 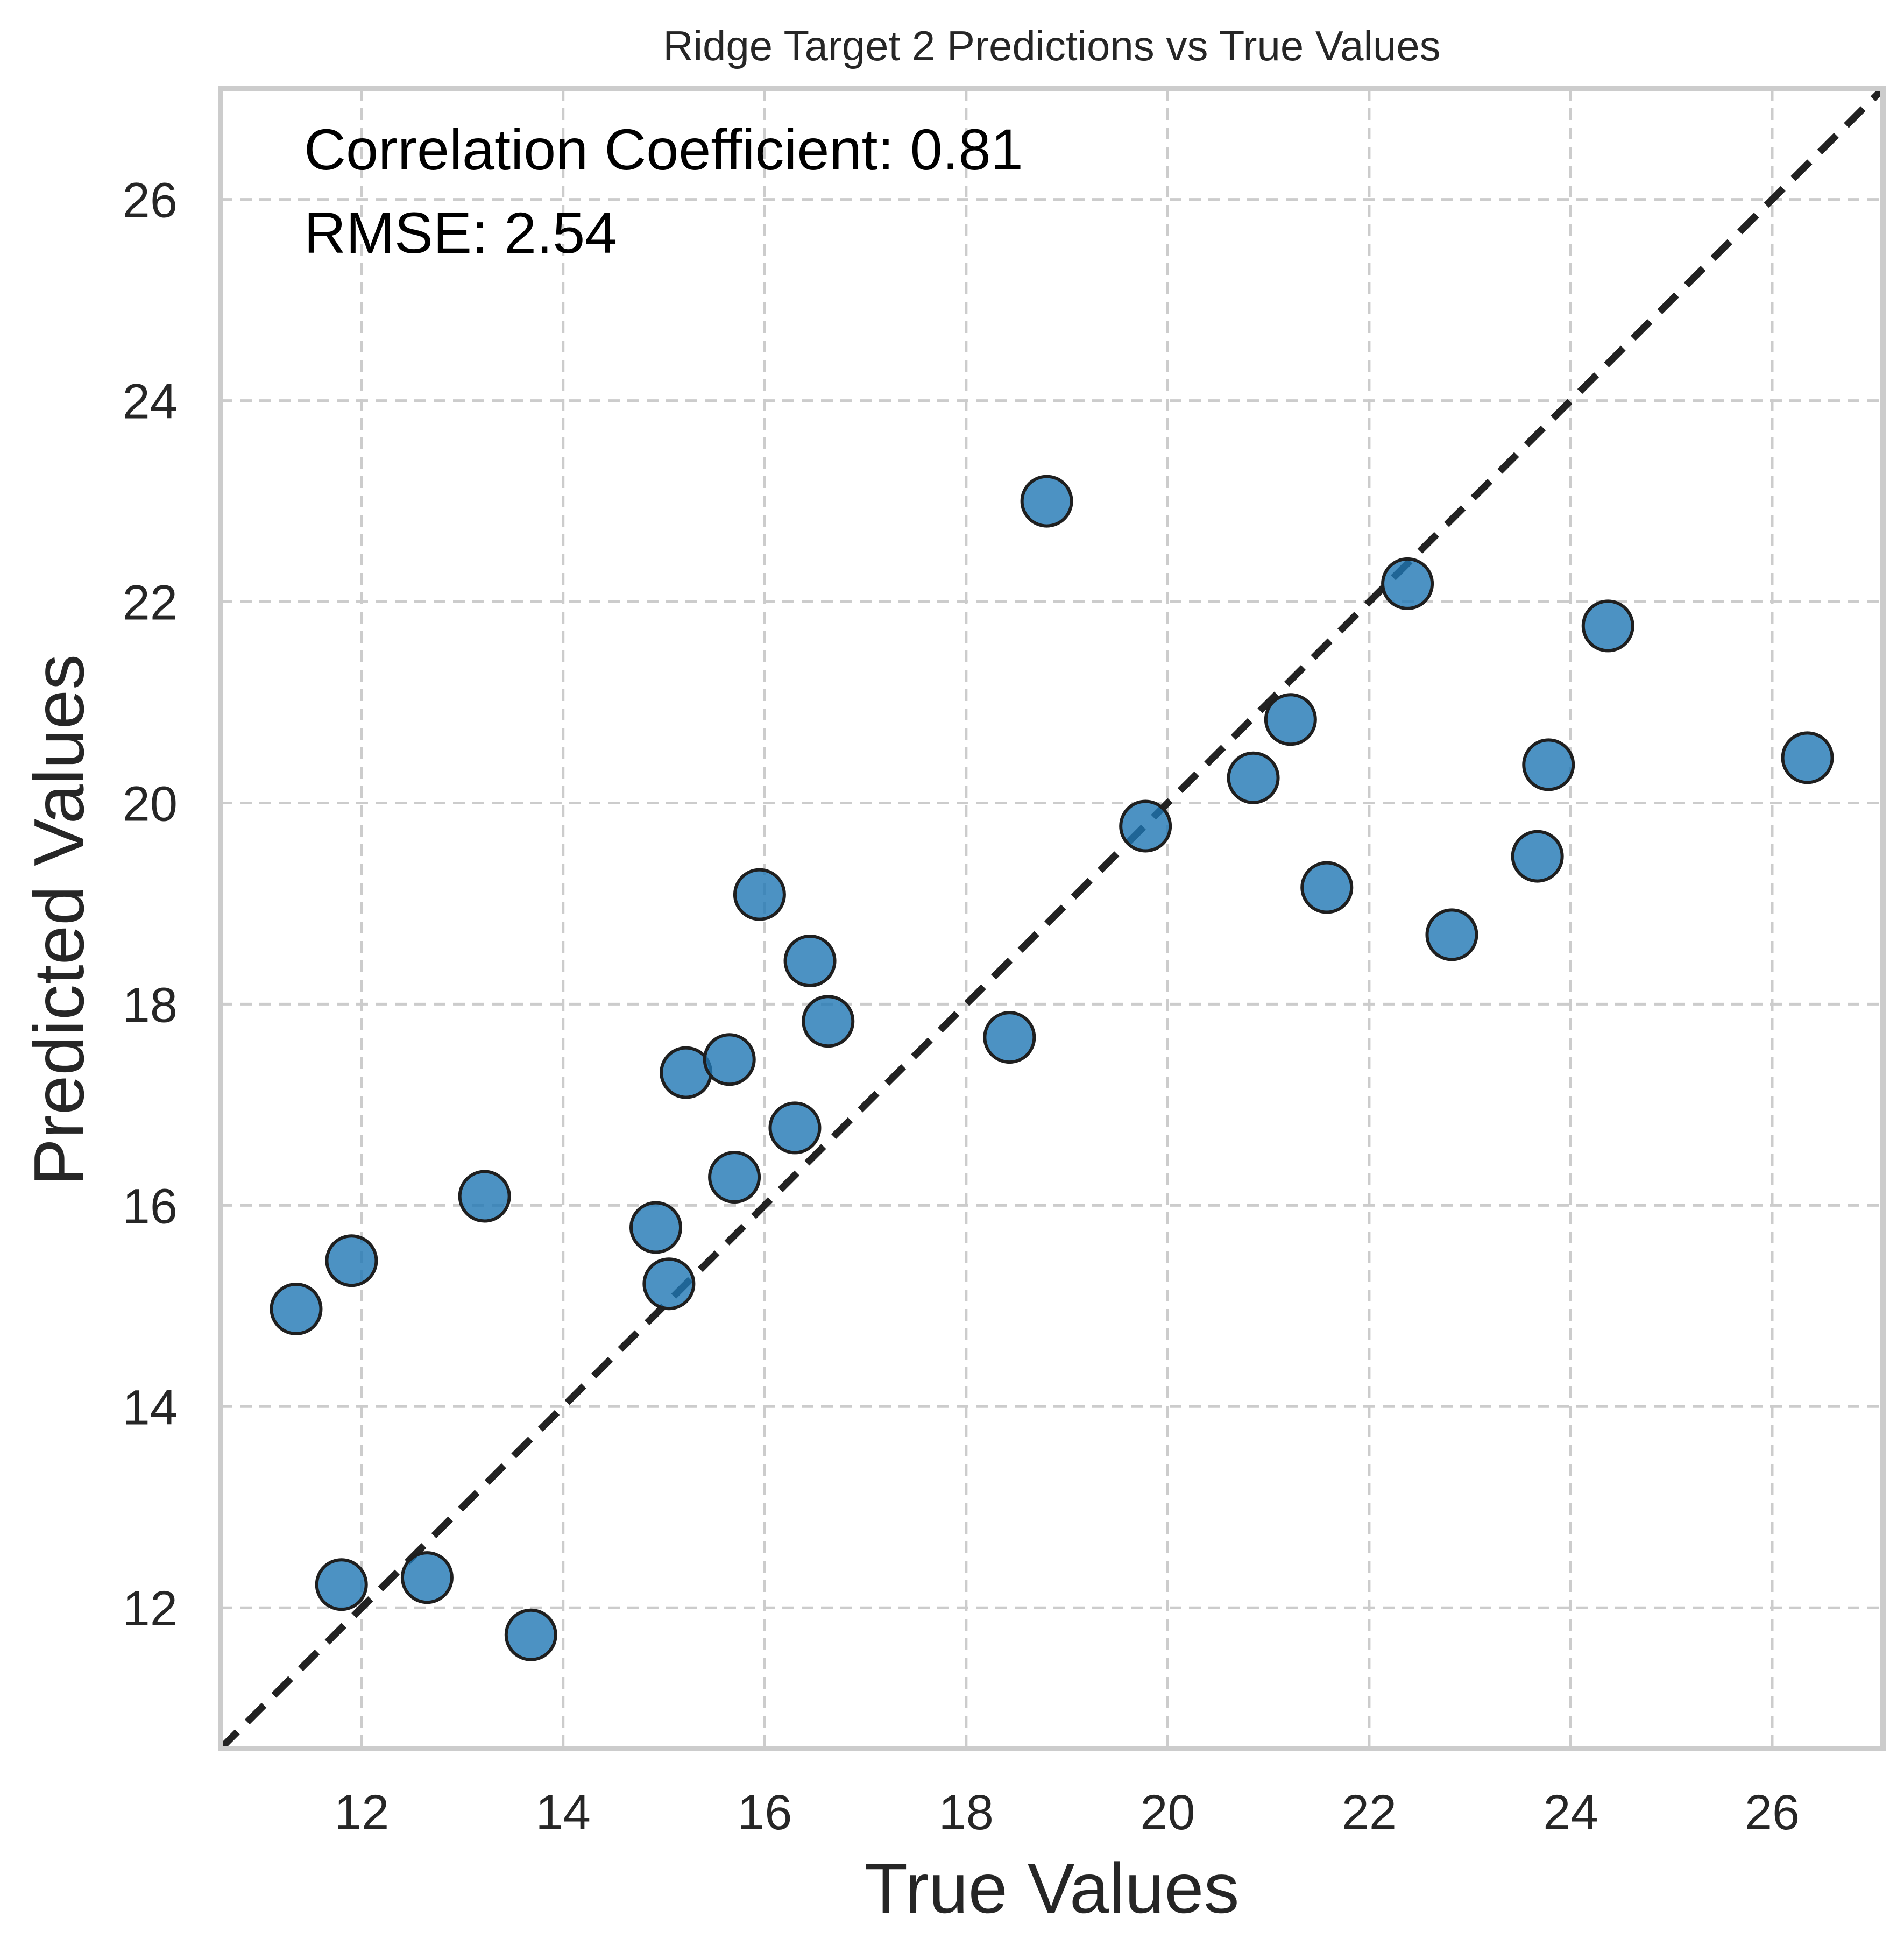 I want to click on x-tick-label: 14, so click(x=563, y=1812).